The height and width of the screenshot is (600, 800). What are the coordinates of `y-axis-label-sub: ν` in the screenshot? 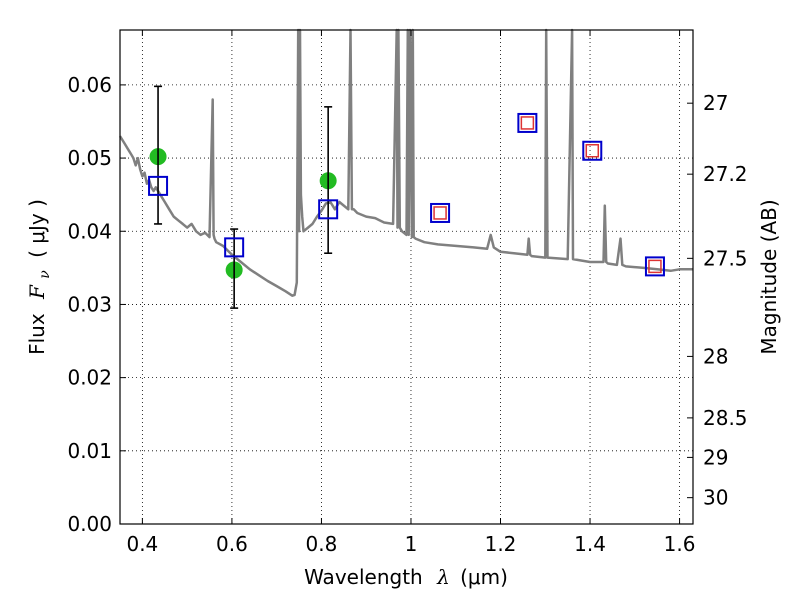 It's located at (45, 274).